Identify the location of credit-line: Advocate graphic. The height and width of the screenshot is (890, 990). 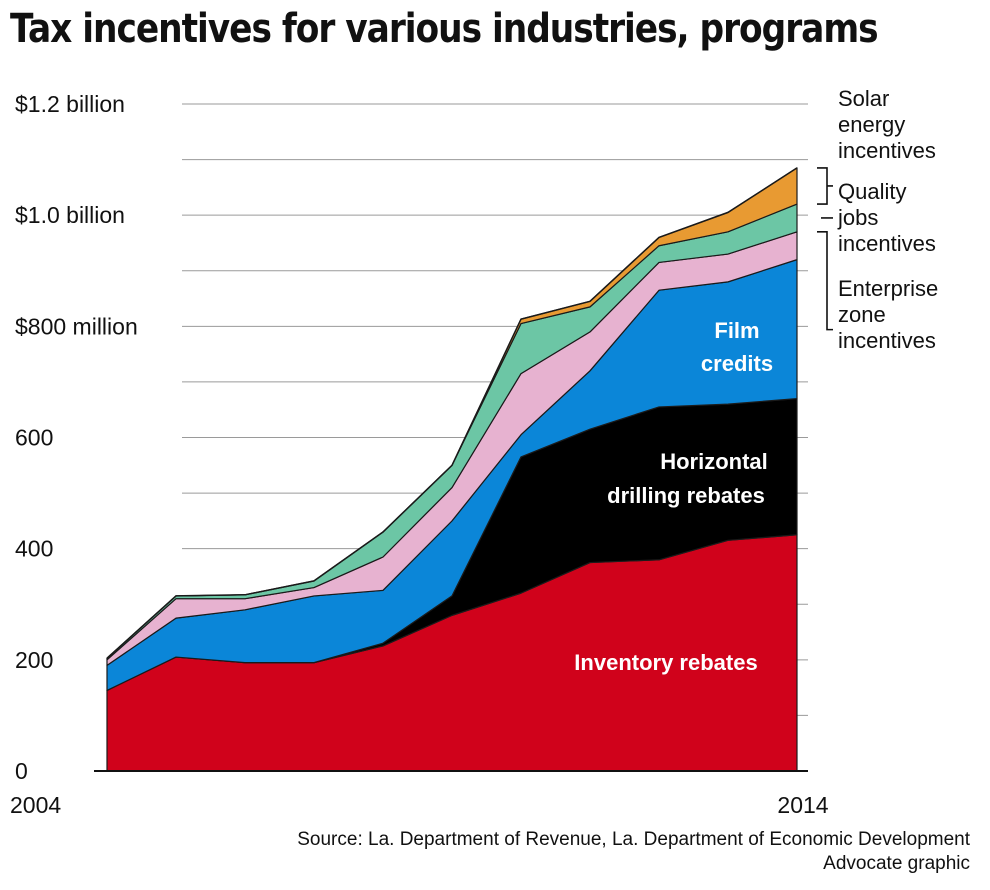
(896, 863).